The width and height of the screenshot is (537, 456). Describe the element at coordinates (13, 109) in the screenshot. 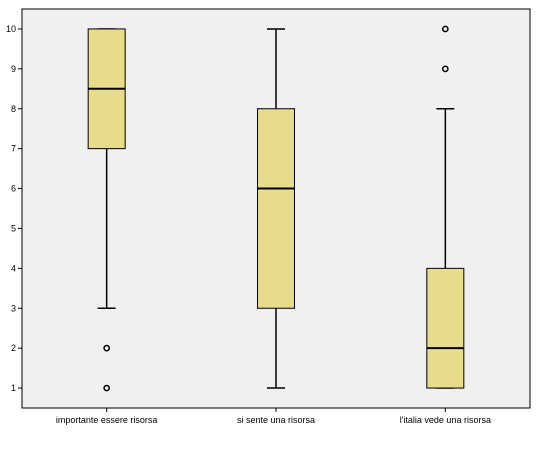

I see `y-tick-label: 8` at that location.